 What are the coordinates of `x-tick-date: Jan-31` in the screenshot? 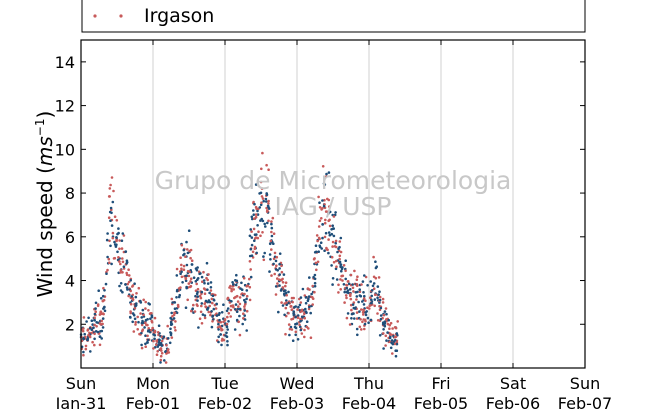 It's located at (81, 401).